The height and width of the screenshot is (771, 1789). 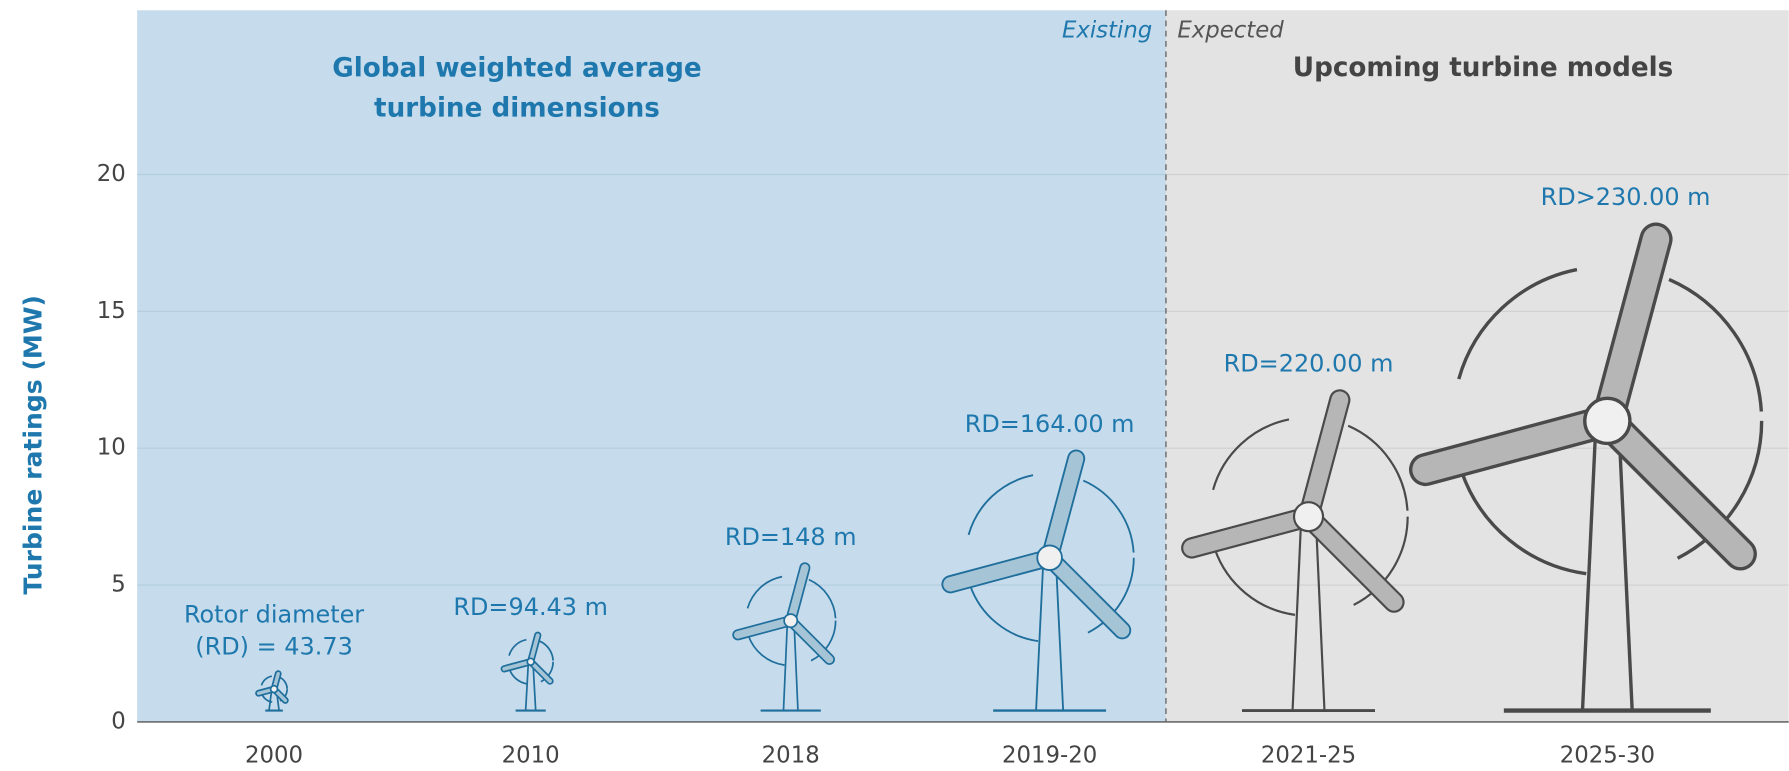 I want to click on rd-label: RD=164.00 m, so click(x=1050, y=424).